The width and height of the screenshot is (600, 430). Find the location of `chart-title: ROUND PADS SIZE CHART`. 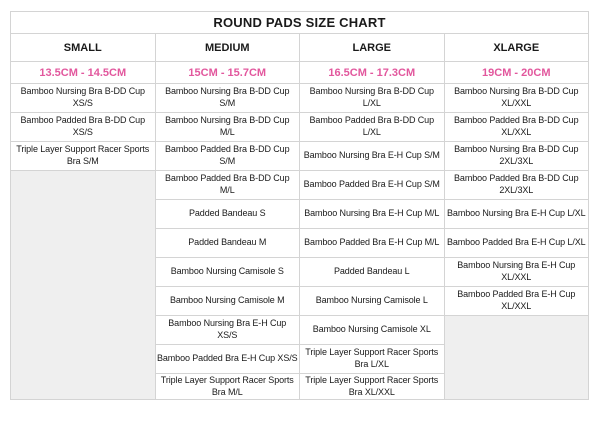

chart-title: ROUND PADS SIZE CHART is located at coordinates (299, 22).